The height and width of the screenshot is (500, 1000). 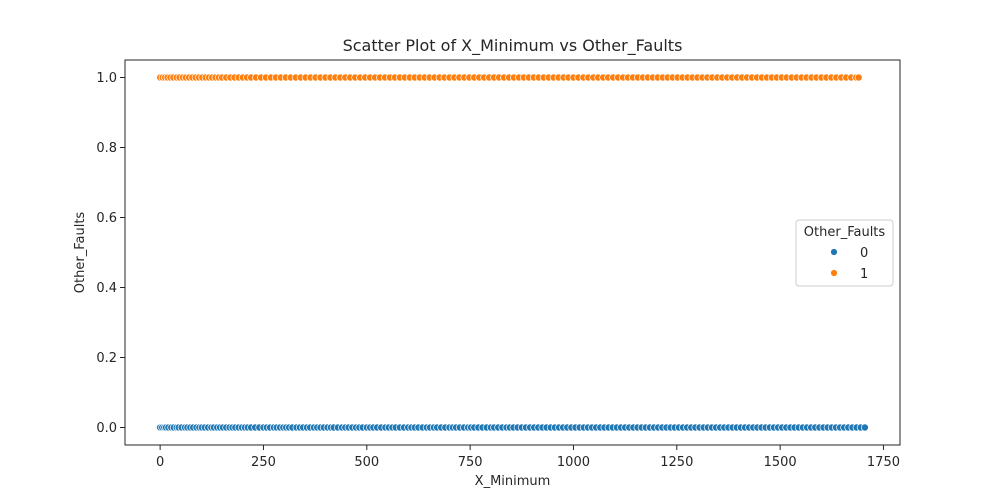 What do you see at coordinates (80, 253) in the screenshot?
I see `y-axis-label: Other_Faults` at bounding box center [80, 253].